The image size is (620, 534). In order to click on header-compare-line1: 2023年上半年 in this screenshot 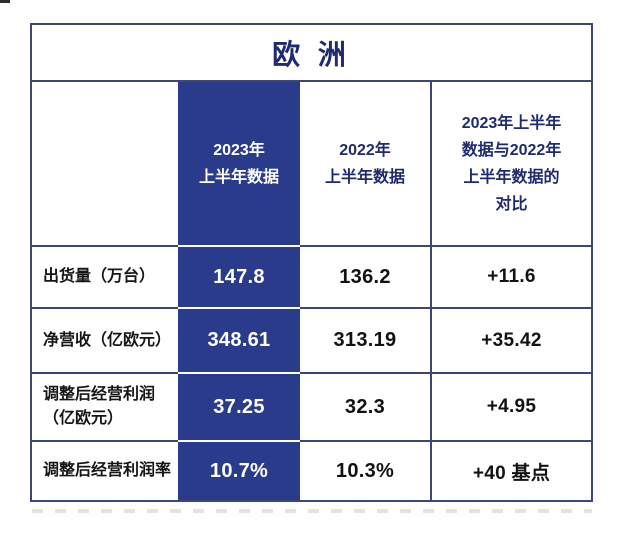, I will do `click(511, 123)`.